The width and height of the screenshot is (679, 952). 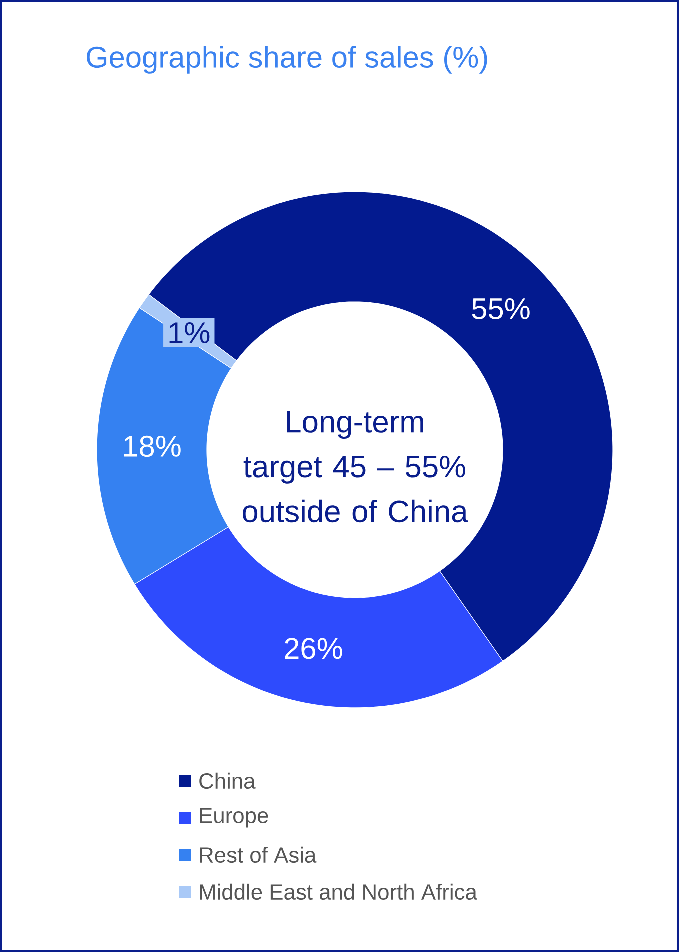 What do you see at coordinates (501, 309) in the screenshot?
I see `data-label: 55%` at bounding box center [501, 309].